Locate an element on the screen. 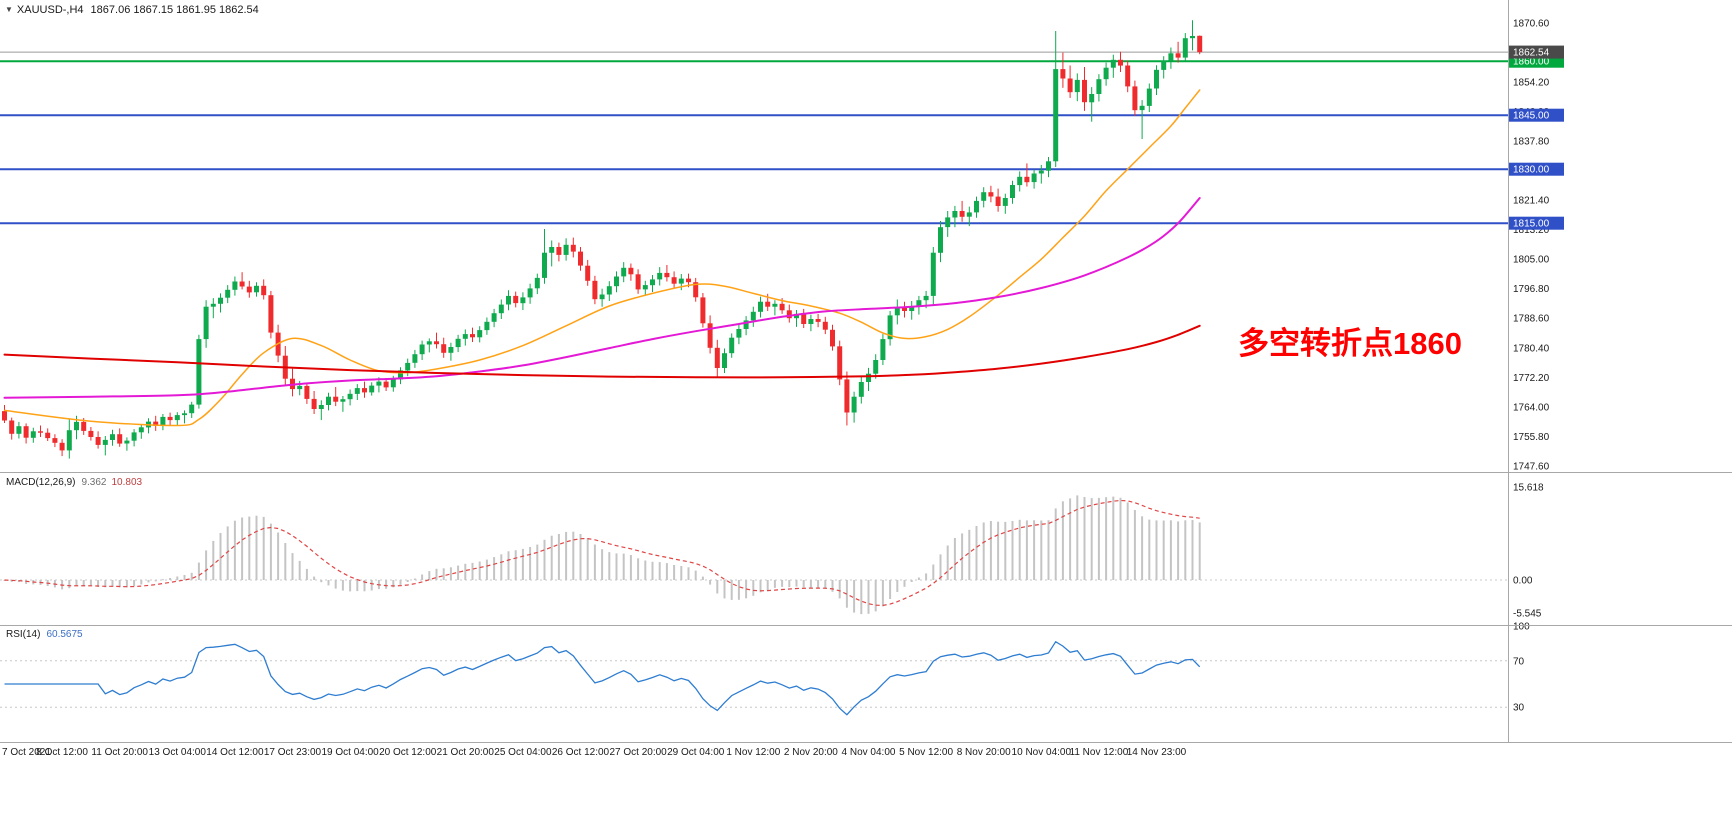  time-axis-label: 17 Oct 23:00 is located at coordinates (293, 752).